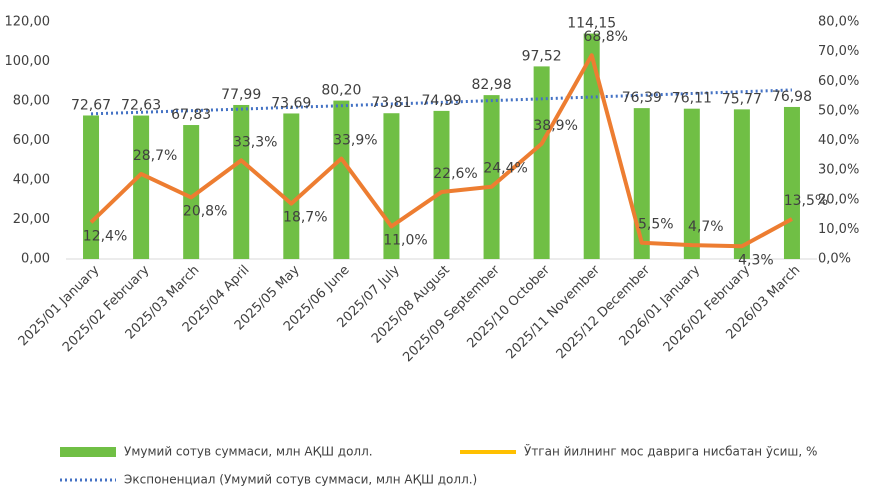 The height and width of the screenshot is (489, 875). Describe the element at coordinates (707, 308) in the screenshot. I see `x-tick-label: 2026/02 February` at that location.